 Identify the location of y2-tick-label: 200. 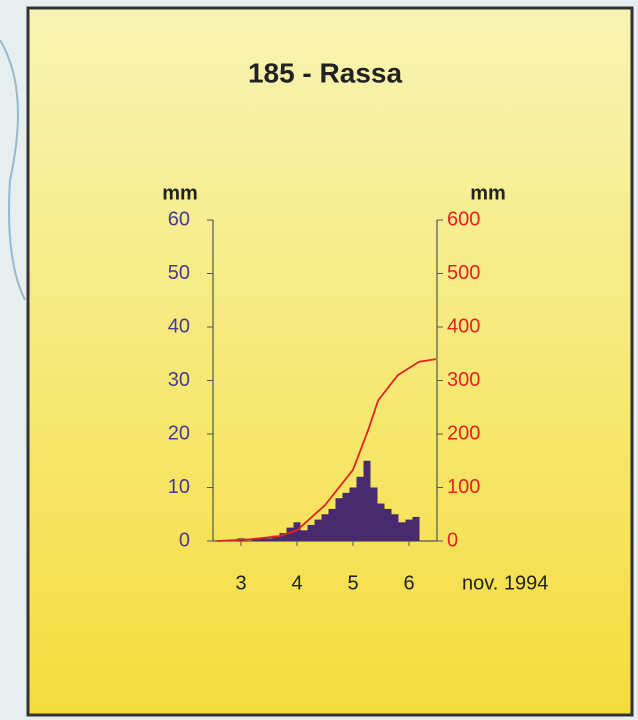
(463, 433).